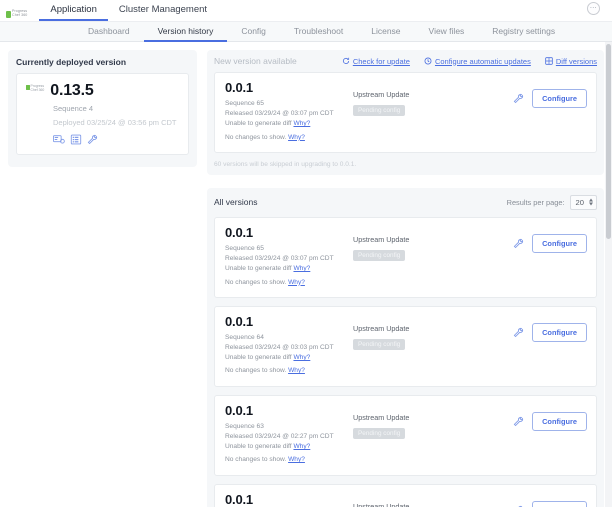 This screenshot has height=507, width=612. What do you see at coordinates (244, 337) in the screenshot?
I see `version-sequence: Sequence 64` at bounding box center [244, 337].